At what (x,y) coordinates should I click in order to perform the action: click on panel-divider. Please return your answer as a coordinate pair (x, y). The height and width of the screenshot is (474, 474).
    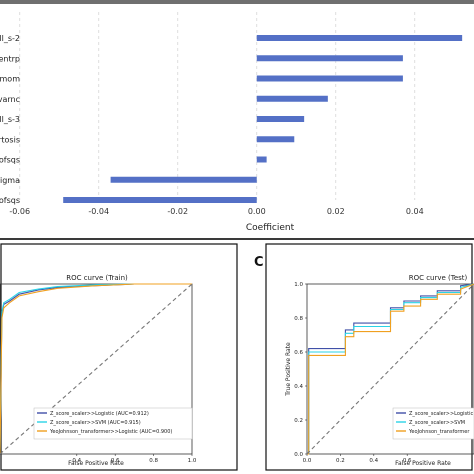
    Looking at the image, I should click on (237, 239).